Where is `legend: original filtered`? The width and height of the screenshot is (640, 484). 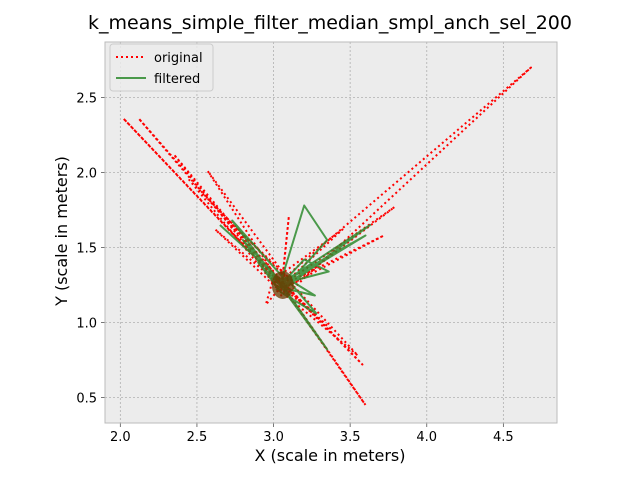
legend: original filtered is located at coordinates (161, 67).